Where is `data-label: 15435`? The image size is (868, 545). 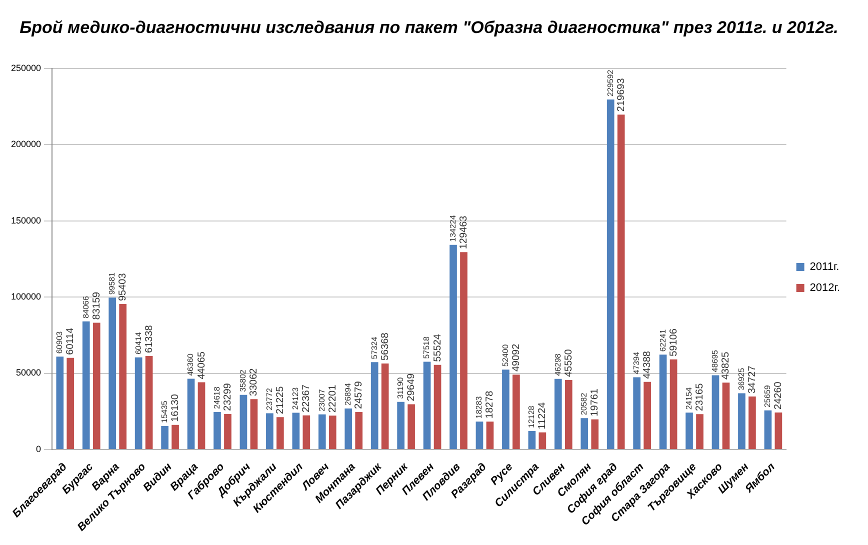
data-label: 15435 is located at coordinates (164, 411).